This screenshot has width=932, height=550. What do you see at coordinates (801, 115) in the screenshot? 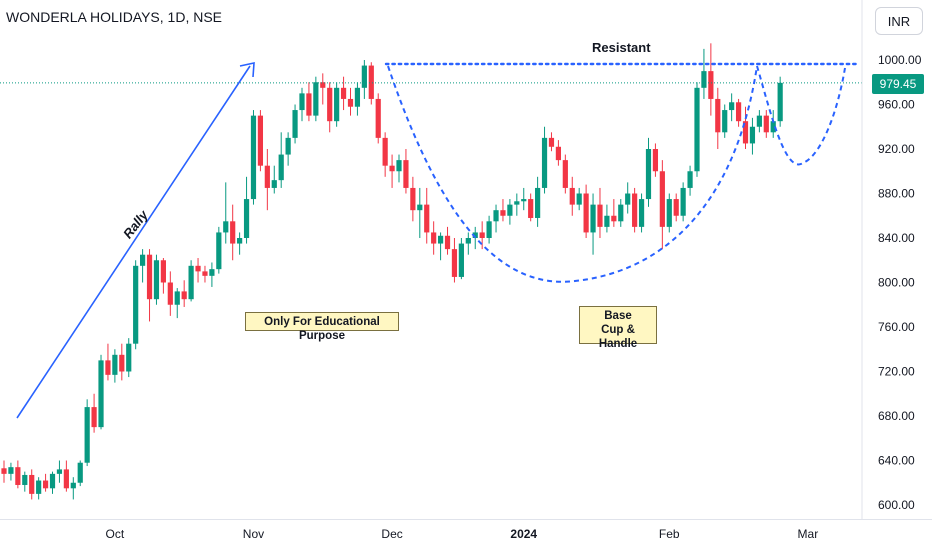
I see `handle-curve` at bounding box center [801, 115].